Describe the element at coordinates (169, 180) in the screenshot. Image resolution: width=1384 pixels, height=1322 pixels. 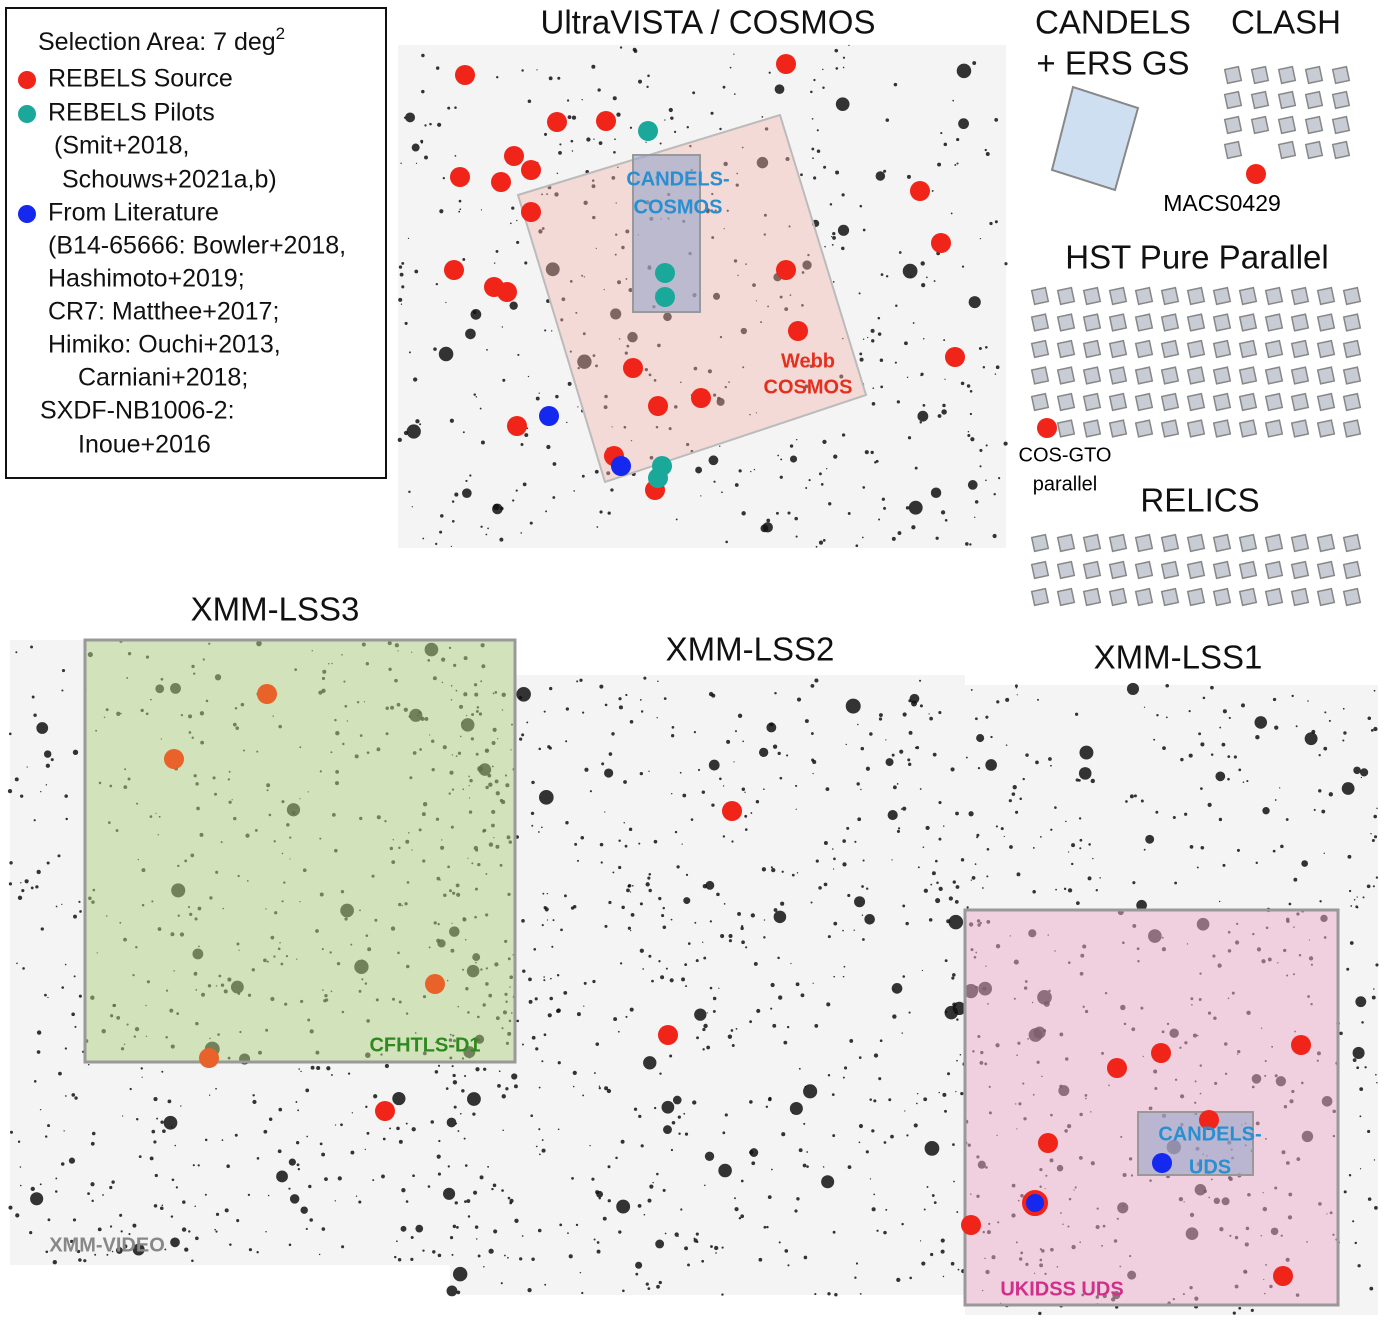
I see `legend-entry: Schouws+2021a,b)` at that location.